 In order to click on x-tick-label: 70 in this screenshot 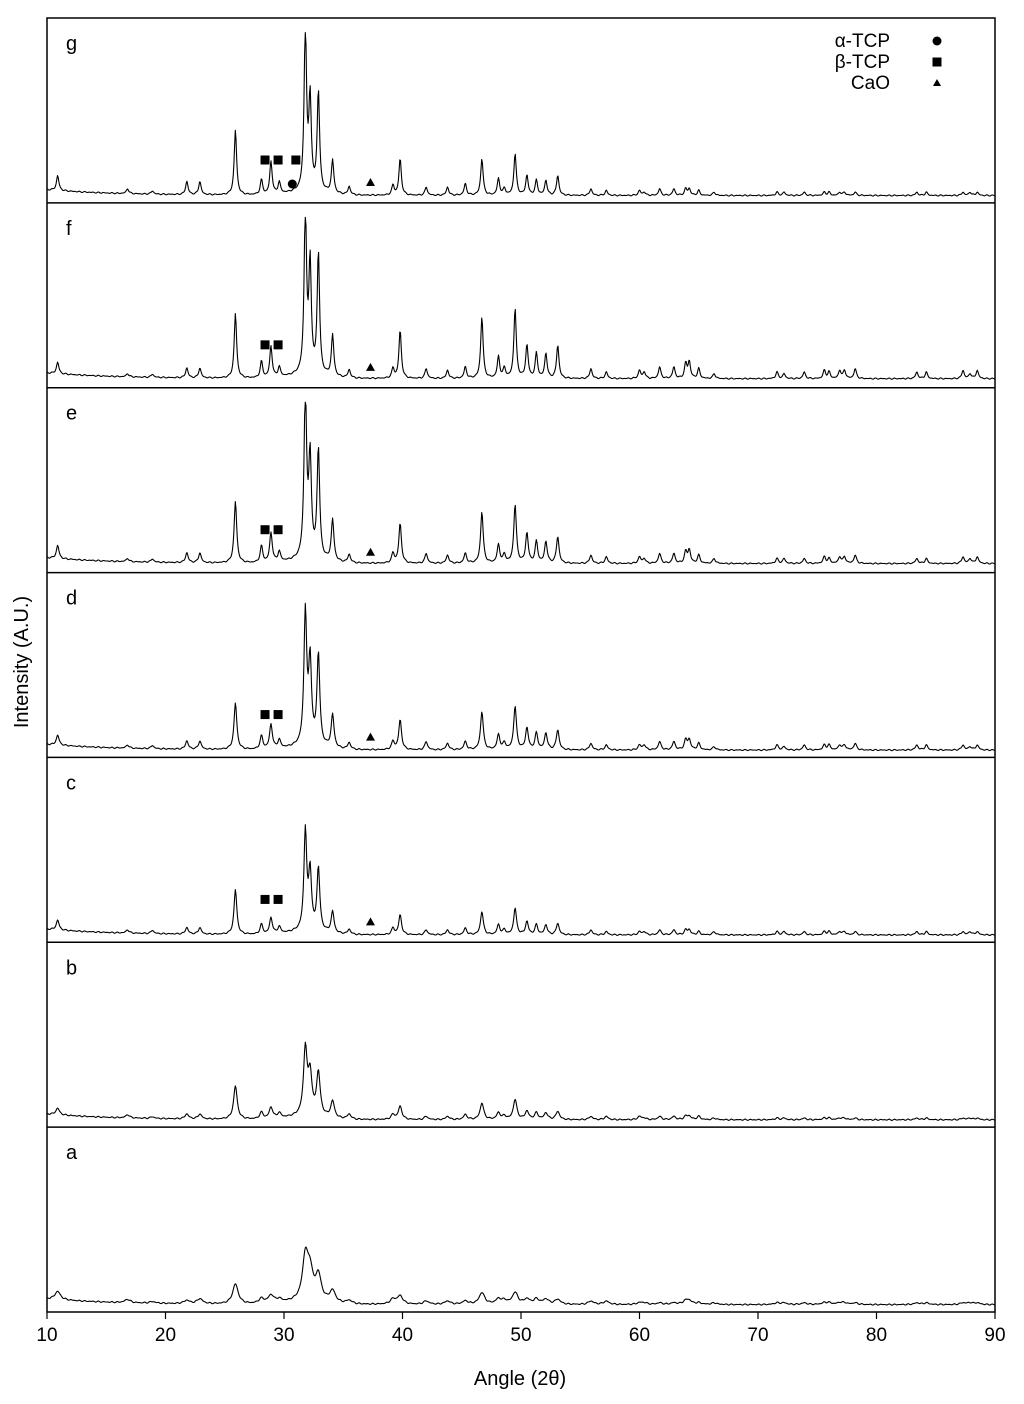, I will do `click(757, 1335)`.